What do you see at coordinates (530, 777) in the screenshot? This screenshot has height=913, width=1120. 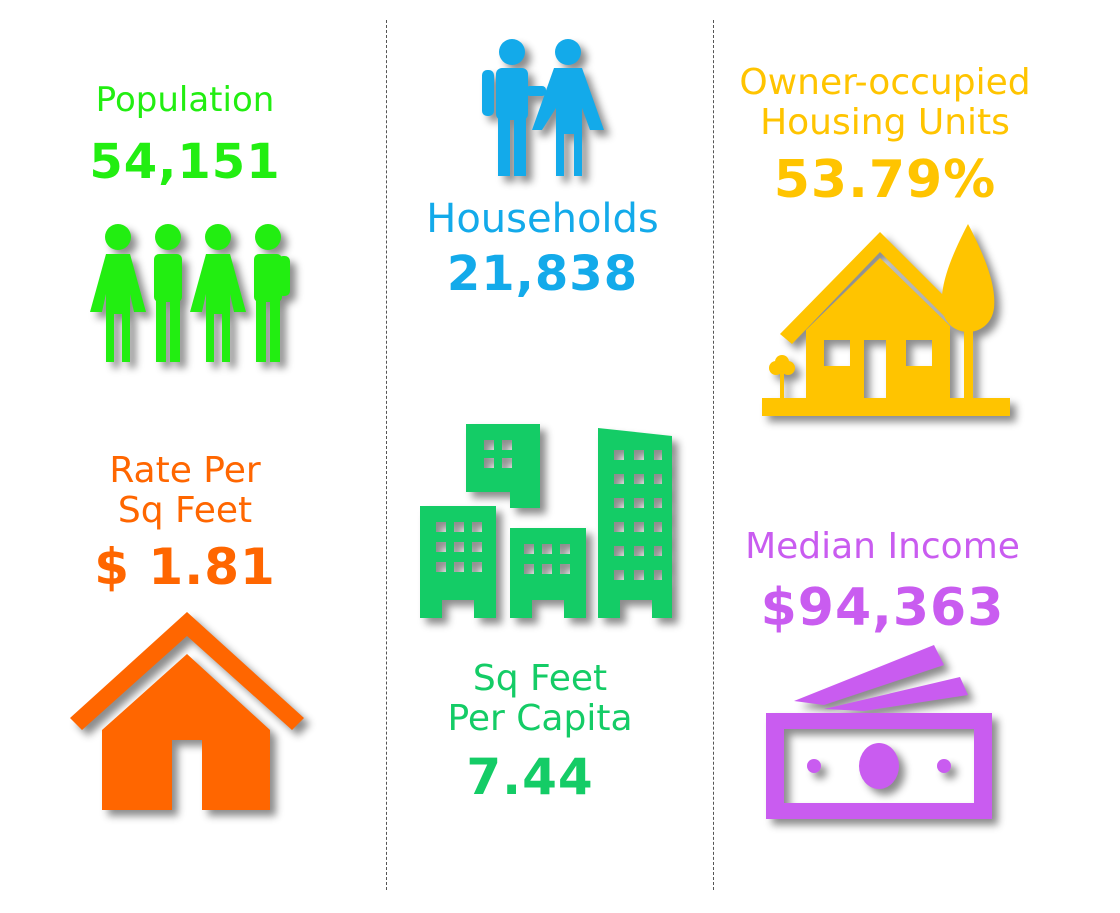 I see `sqfeet-value: 7.44` at bounding box center [530, 777].